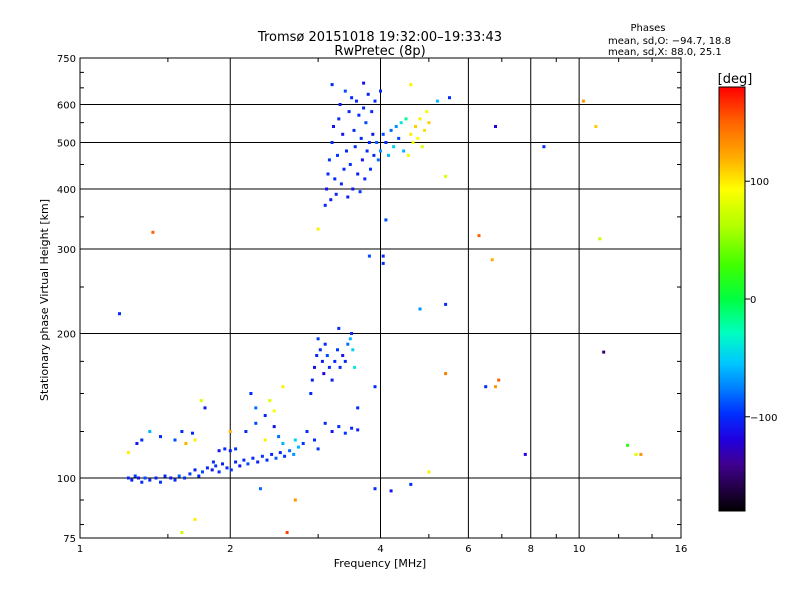 The height and width of the screenshot is (600, 800). I want to click on x-tick-label: 10, so click(579, 549).